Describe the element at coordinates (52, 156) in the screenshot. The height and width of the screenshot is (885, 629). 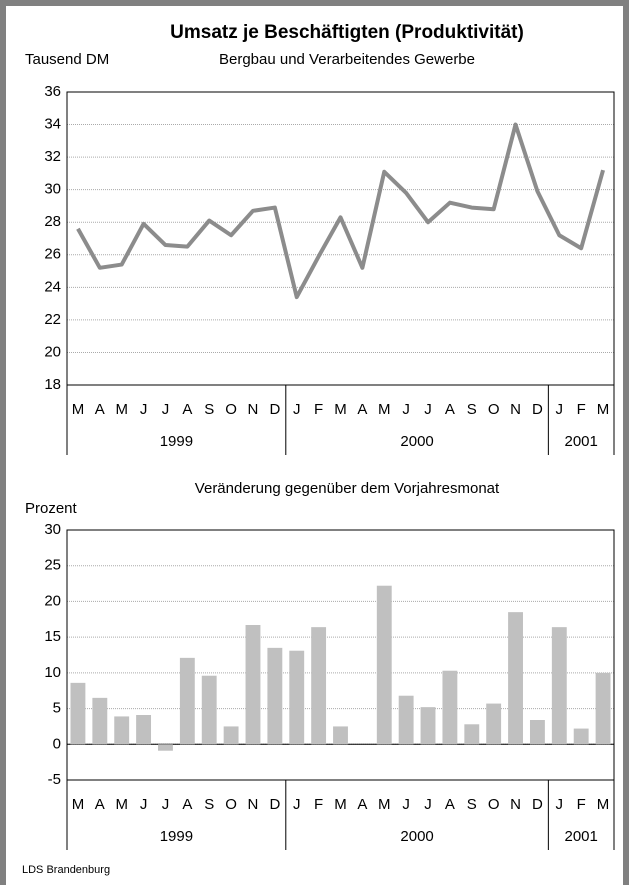
I see `y-tick-label: 32` at that location.